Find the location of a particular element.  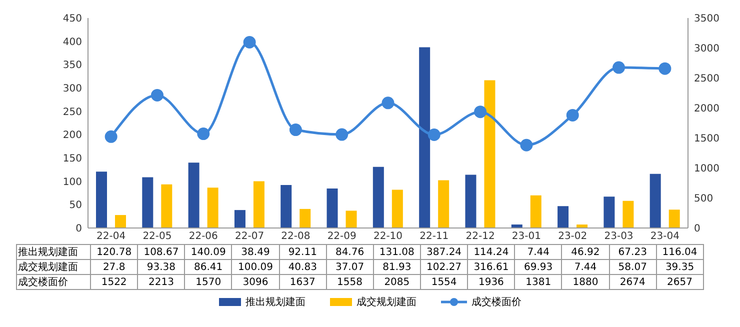

y2-tick-label: 2000 is located at coordinates (707, 109).